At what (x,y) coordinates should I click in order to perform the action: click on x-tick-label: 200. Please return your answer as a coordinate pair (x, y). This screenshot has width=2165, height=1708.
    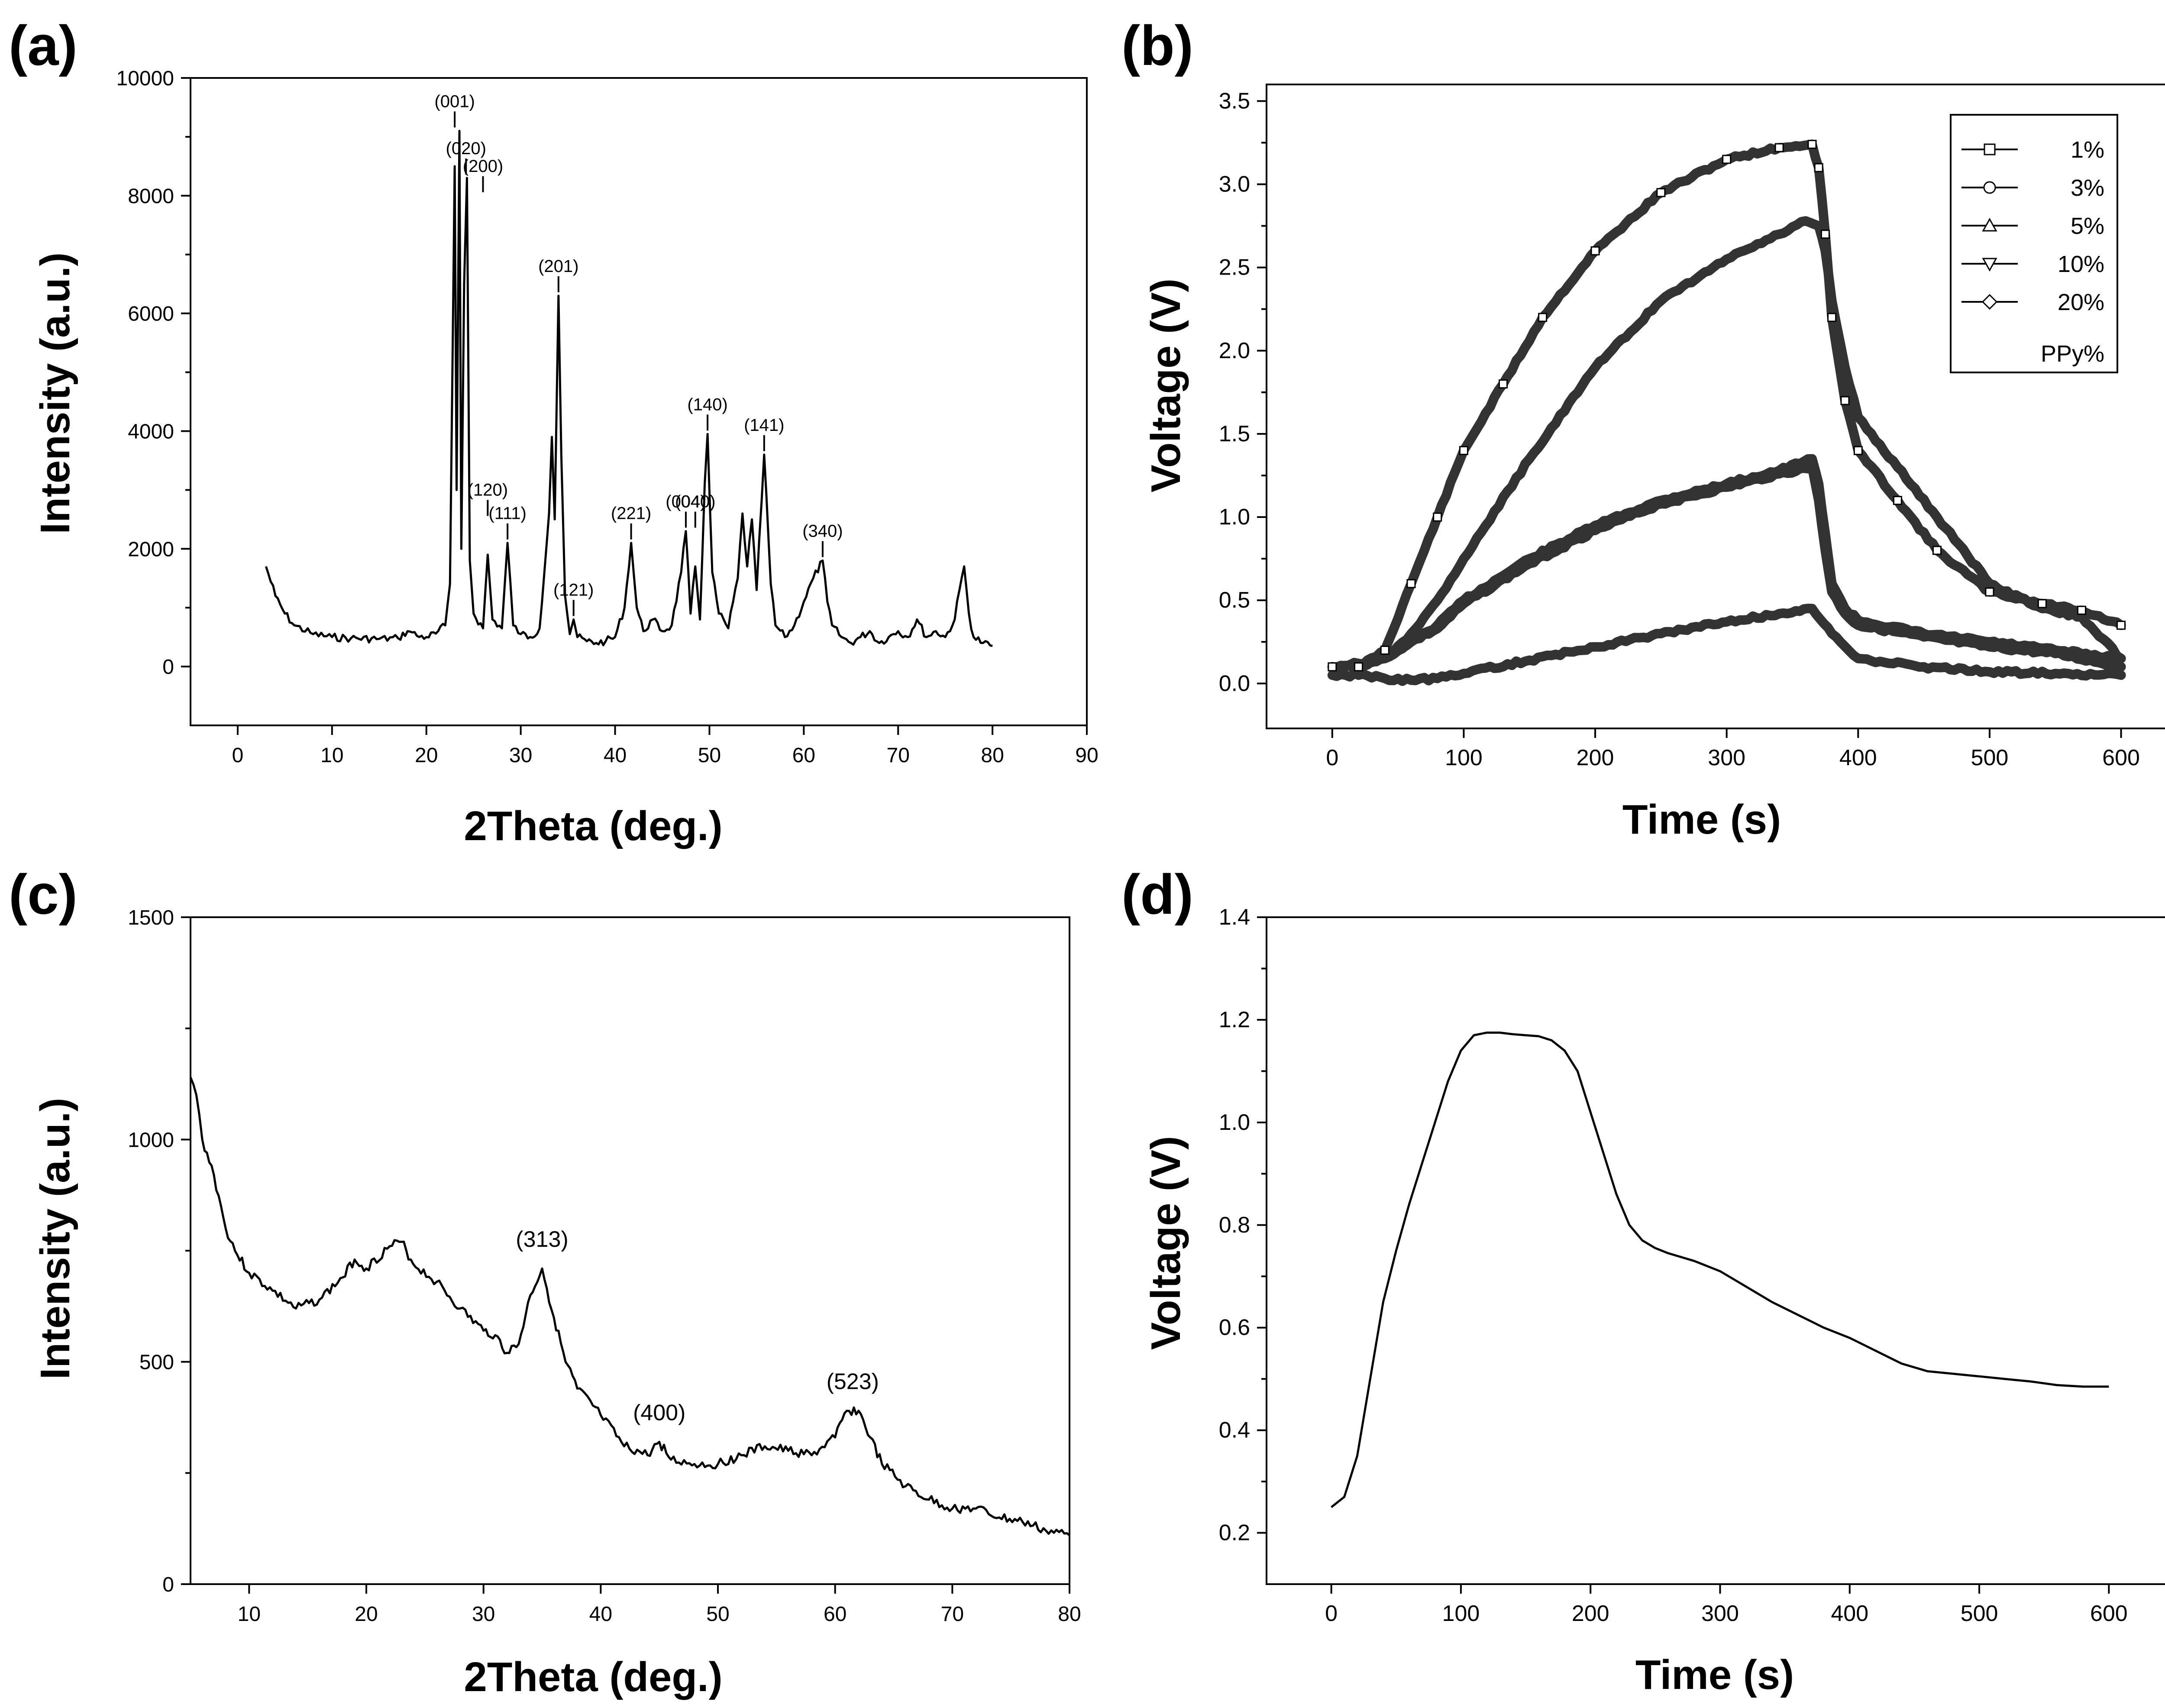
    Looking at the image, I should click on (1590, 1613).